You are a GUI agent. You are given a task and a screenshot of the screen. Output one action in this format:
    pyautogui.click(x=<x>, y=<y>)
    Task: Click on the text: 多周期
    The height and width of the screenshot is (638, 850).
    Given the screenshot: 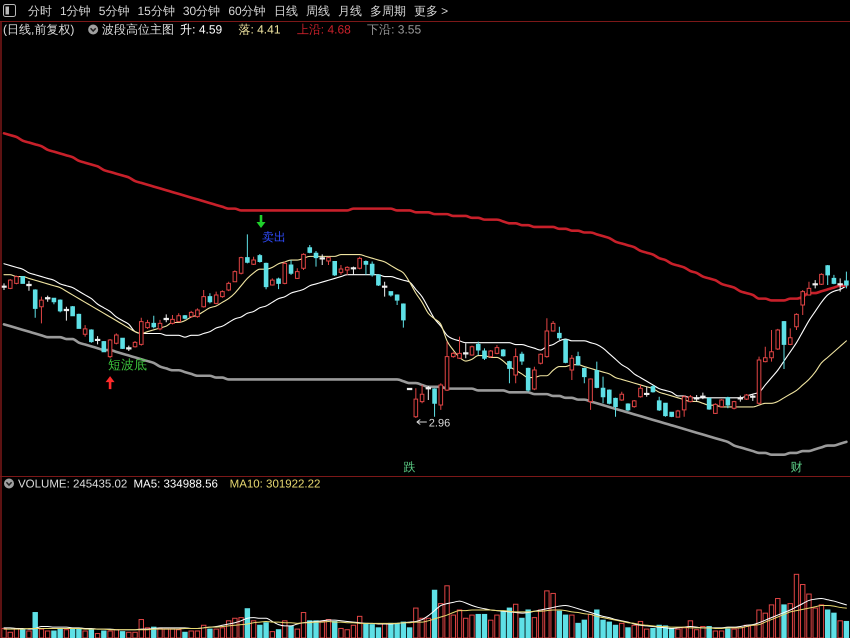 What is the action you would take?
    pyautogui.click(x=388, y=11)
    